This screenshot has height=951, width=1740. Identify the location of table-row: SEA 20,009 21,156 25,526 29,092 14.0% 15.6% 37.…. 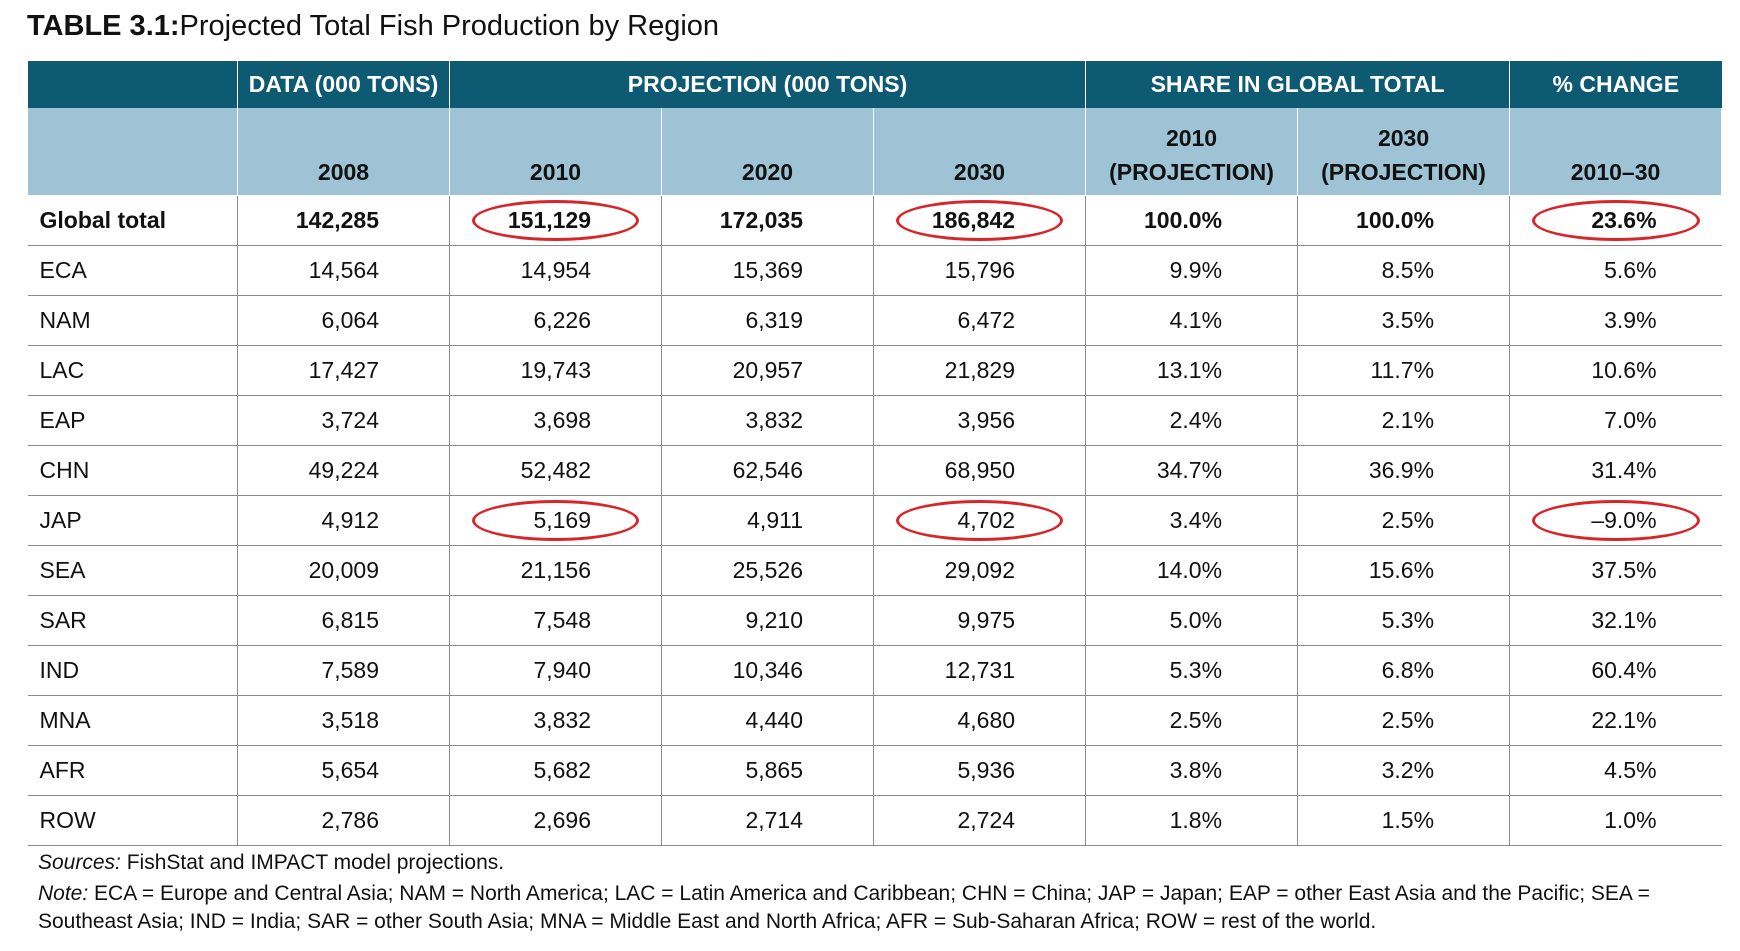
(874, 570).